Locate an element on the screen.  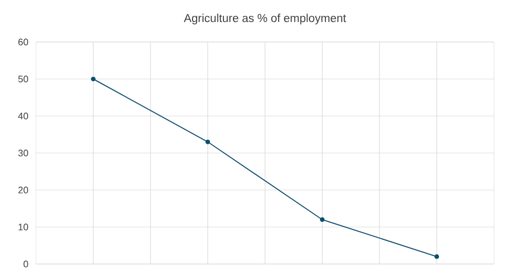
y-tick-label: 20 is located at coordinates (23, 190).